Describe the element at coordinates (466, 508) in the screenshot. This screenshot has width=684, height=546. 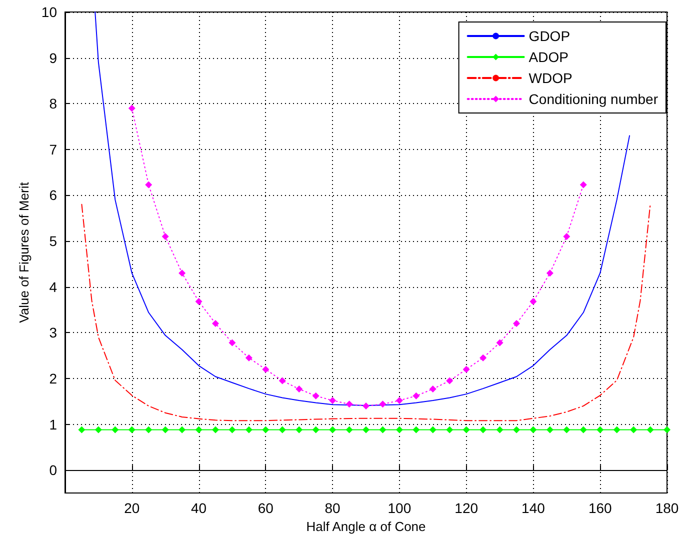
I see `x-tick-label: 120` at that location.